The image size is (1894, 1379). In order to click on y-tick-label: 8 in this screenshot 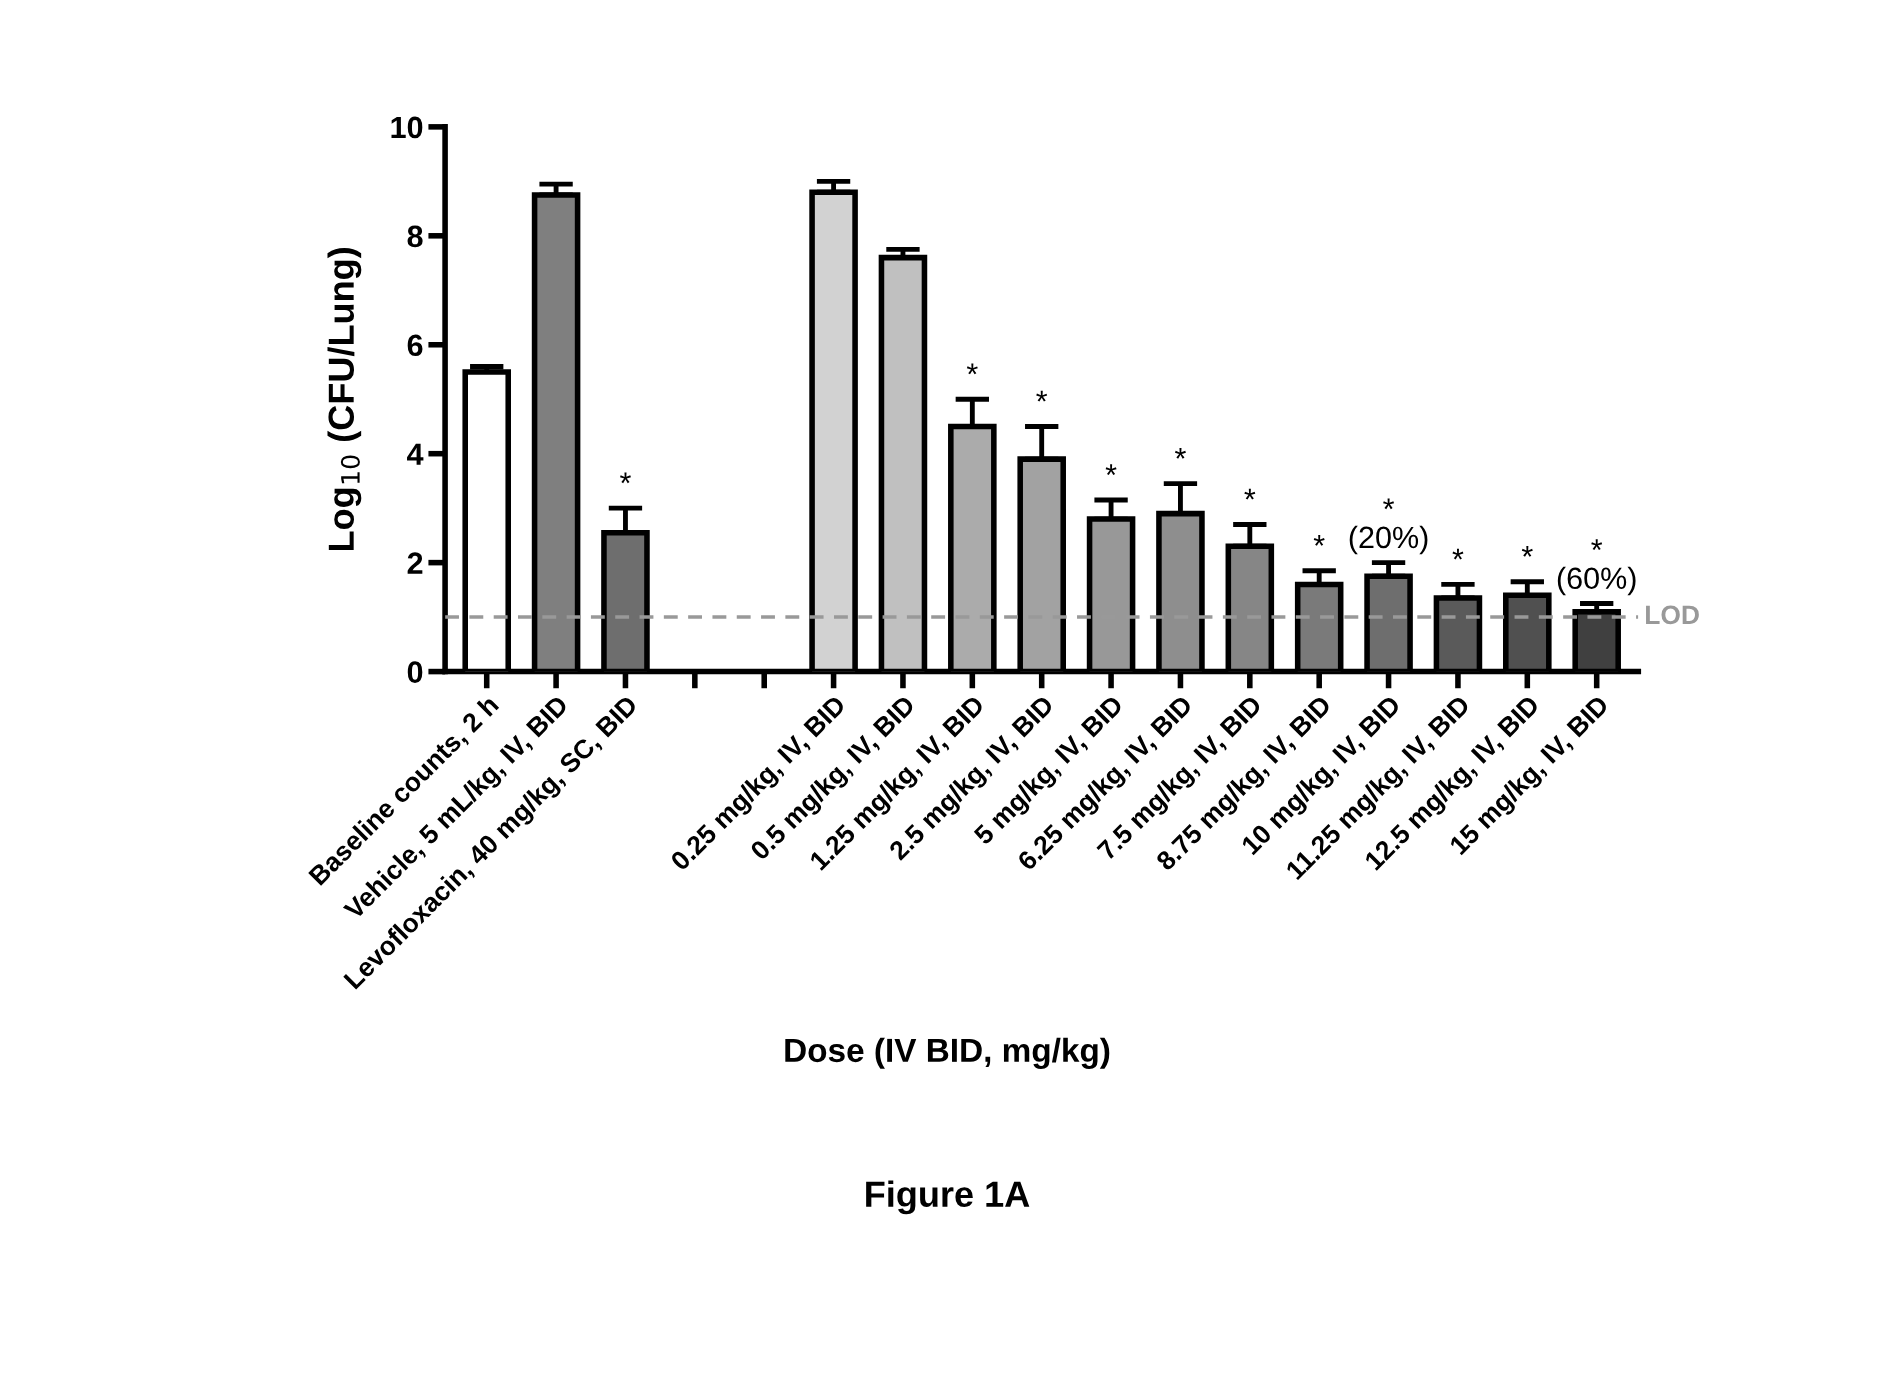, I will do `click(415, 236)`.